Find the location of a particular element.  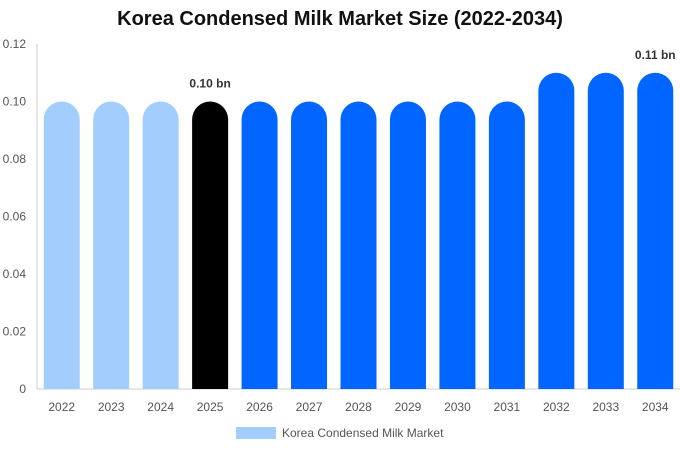

x-tick-label: 2032 is located at coordinates (556, 407).